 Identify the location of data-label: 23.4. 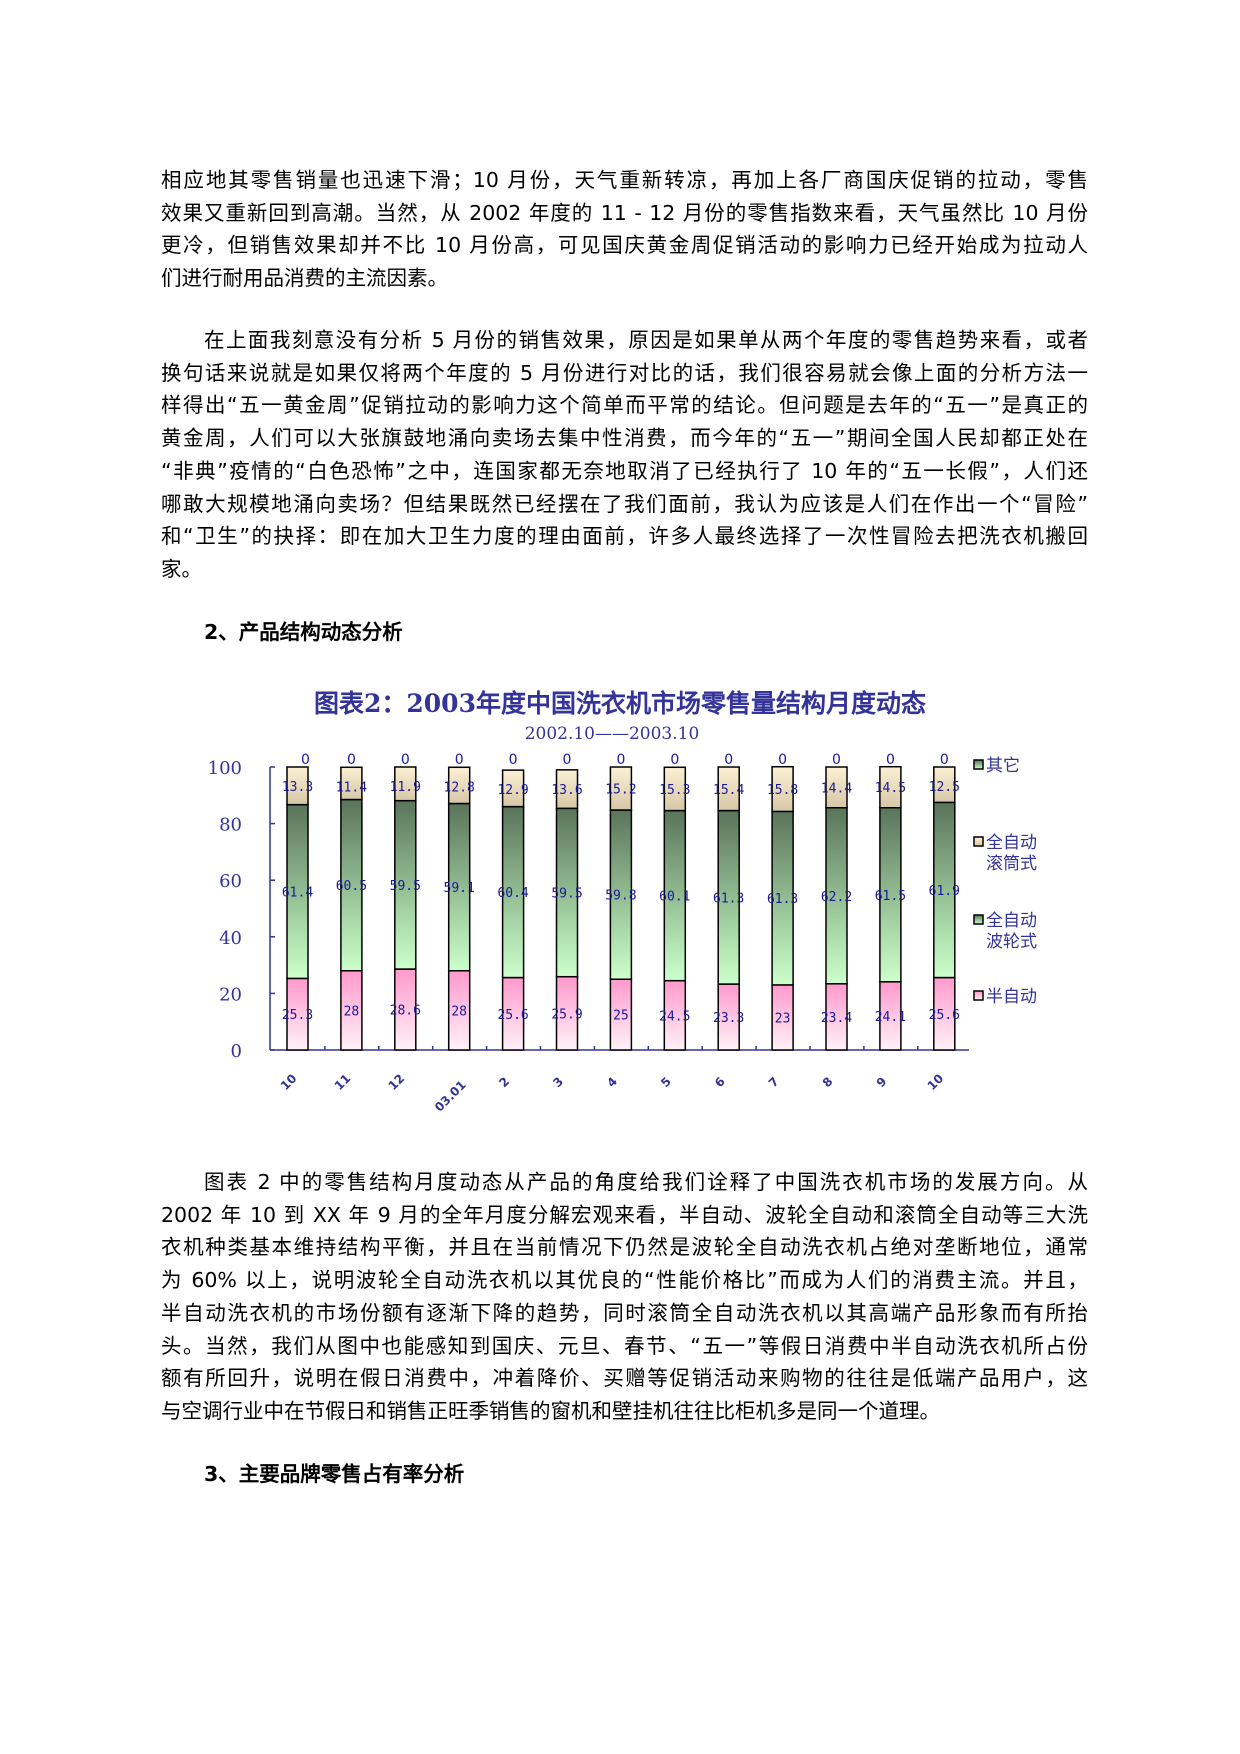
(836, 1018).